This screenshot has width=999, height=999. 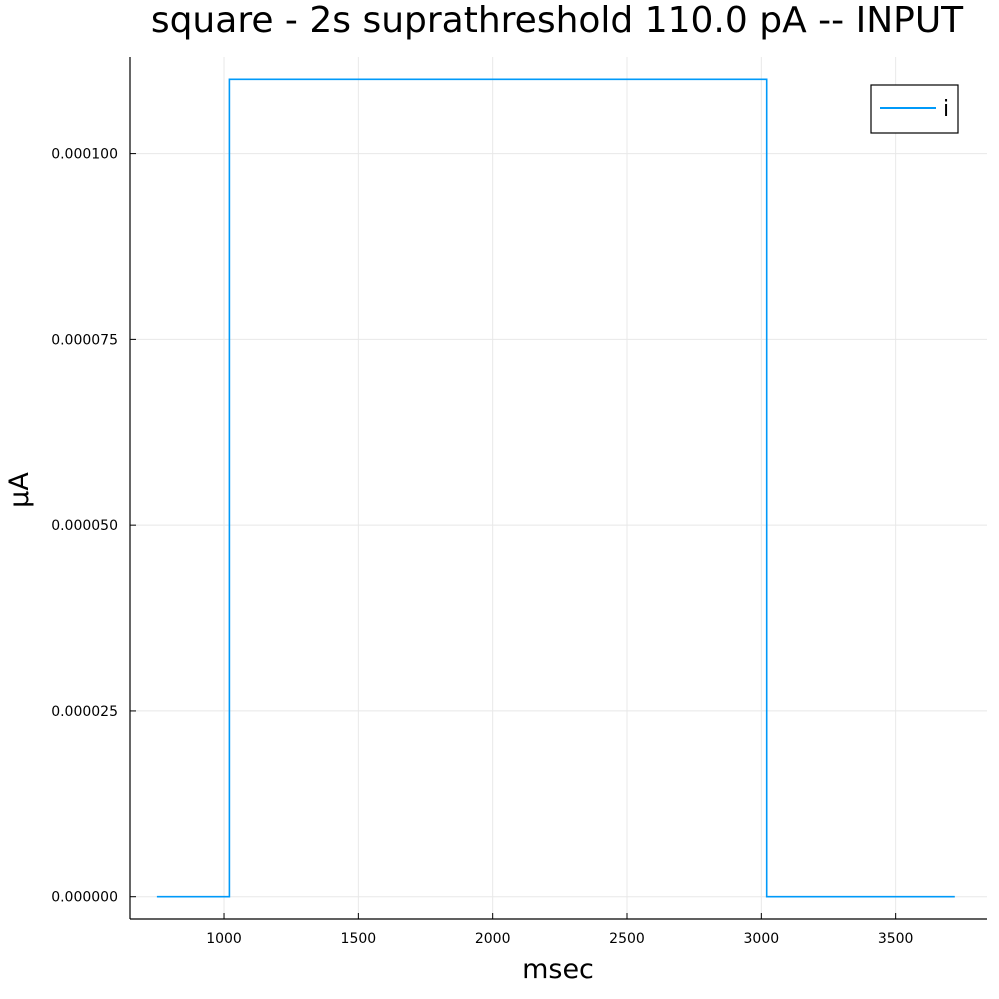 What do you see at coordinates (762, 939) in the screenshot?
I see `x-tick-label: 3000` at bounding box center [762, 939].